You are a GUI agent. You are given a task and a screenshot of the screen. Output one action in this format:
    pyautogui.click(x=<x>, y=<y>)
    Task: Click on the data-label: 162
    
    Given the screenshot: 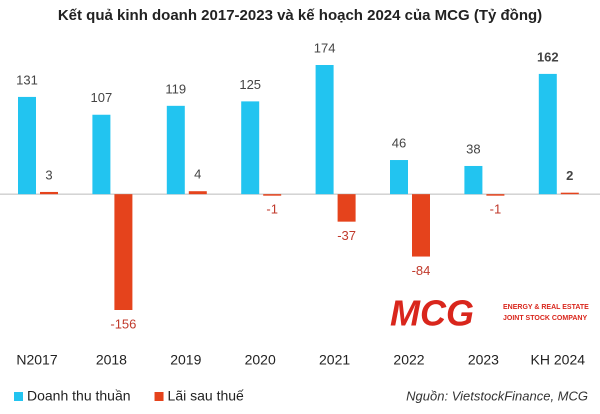 What is the action you would take?
    pyautogui.click(x=548, y=56)
    